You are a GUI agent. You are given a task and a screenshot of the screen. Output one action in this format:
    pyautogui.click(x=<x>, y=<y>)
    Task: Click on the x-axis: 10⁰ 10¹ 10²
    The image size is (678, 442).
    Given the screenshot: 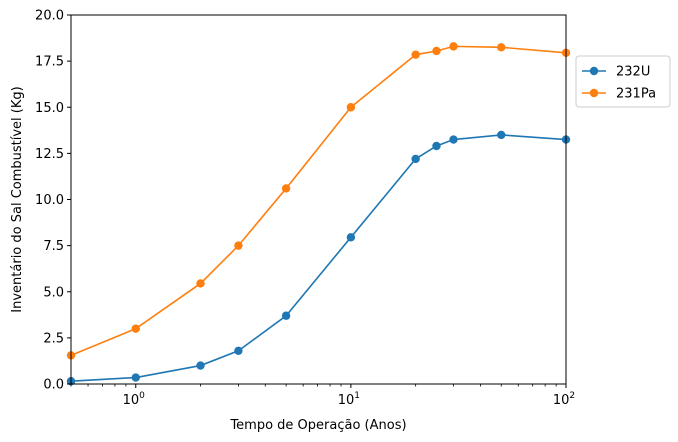 What is the action you would take?
    pyautogui.click(x=322, y=396)
    